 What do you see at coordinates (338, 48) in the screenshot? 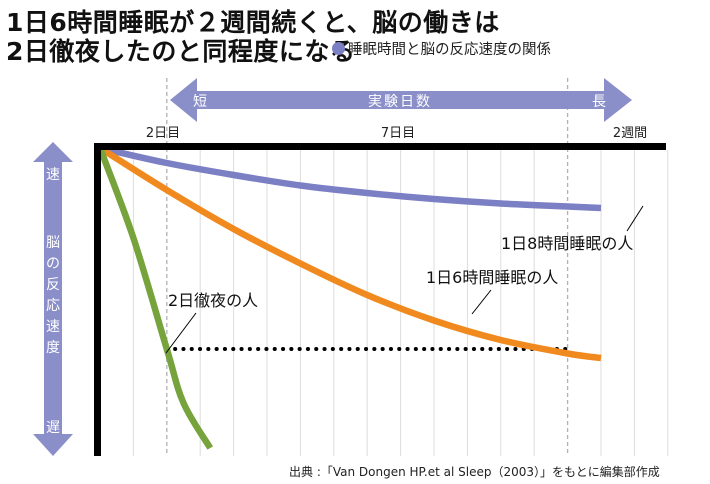
I see `bullet-dot-icon` at bounding box center [338, 48].